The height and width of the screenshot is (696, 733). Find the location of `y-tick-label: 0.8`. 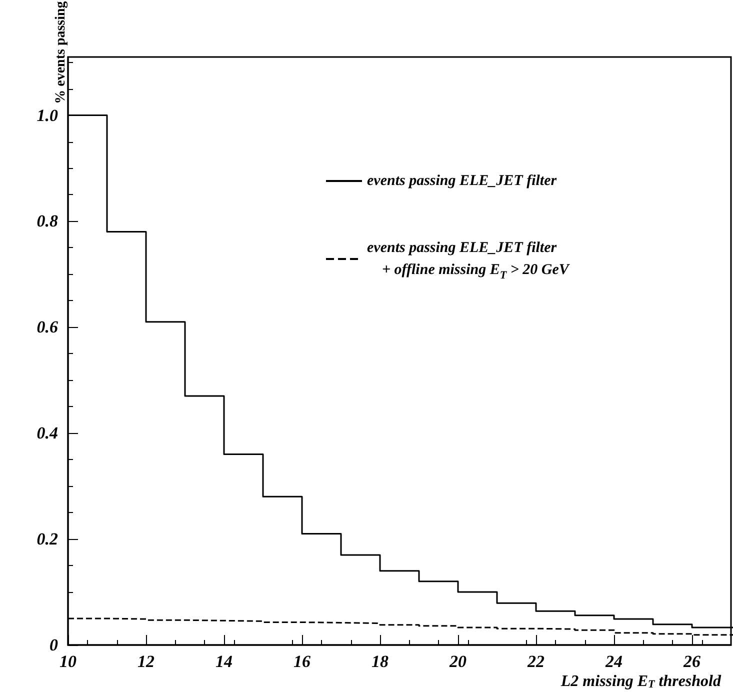

y-tick-label: 0.8 is located at coordinates (47, 221).